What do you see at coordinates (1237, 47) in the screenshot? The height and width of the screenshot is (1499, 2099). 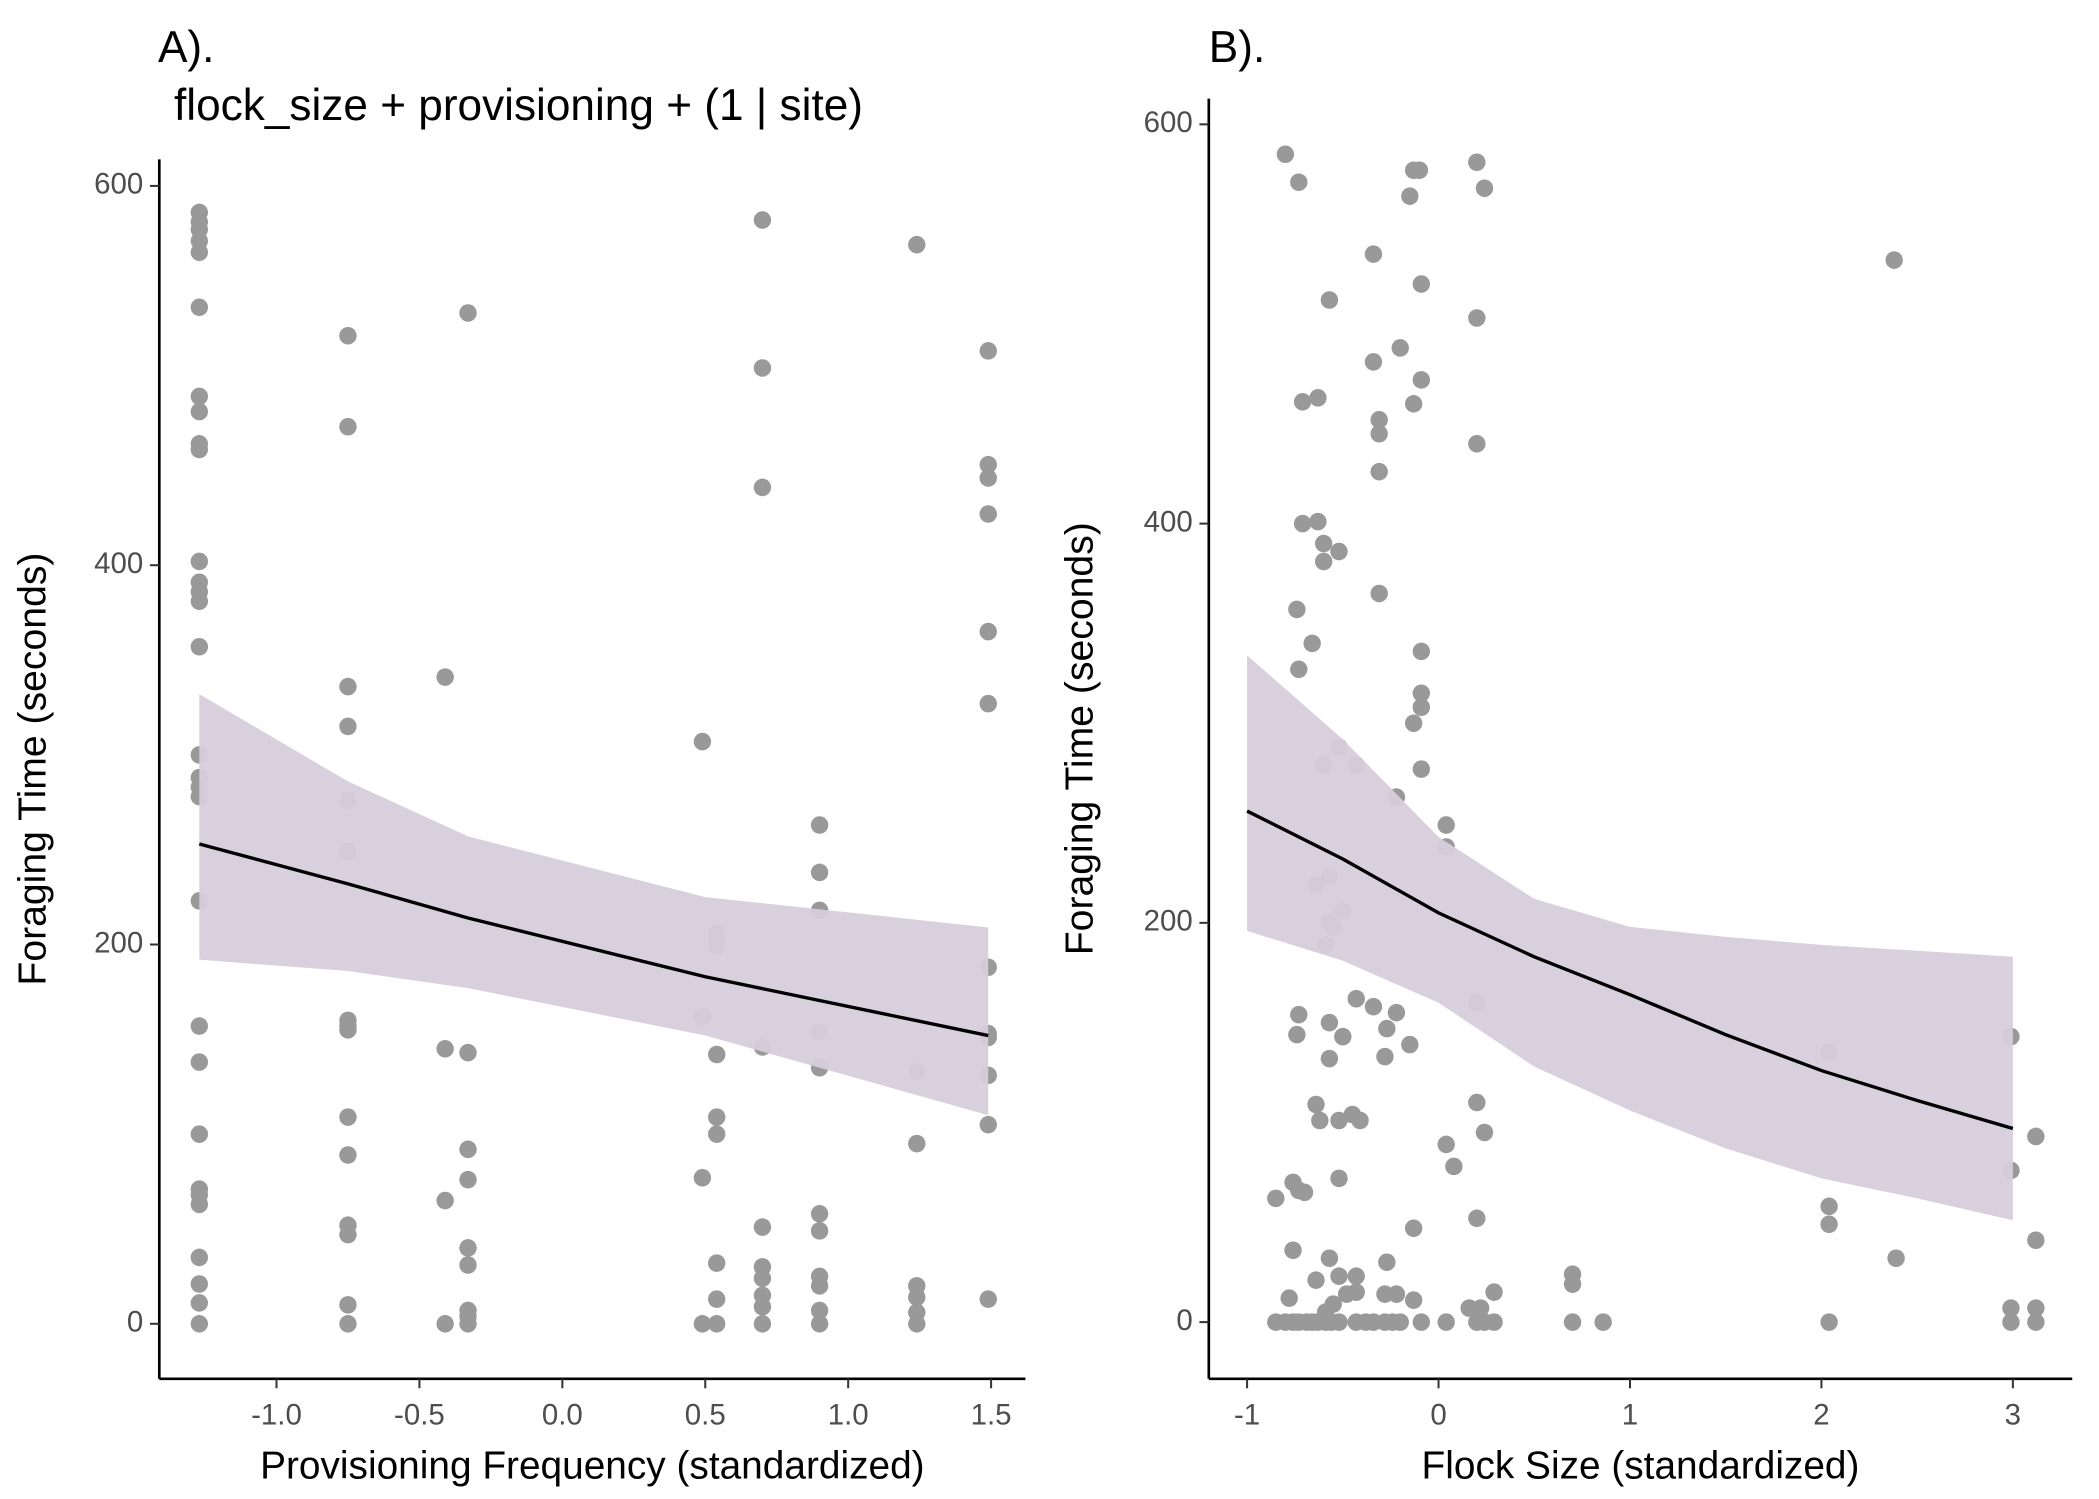 I see `panel-title: B).` at bounding box center [1237, 47].